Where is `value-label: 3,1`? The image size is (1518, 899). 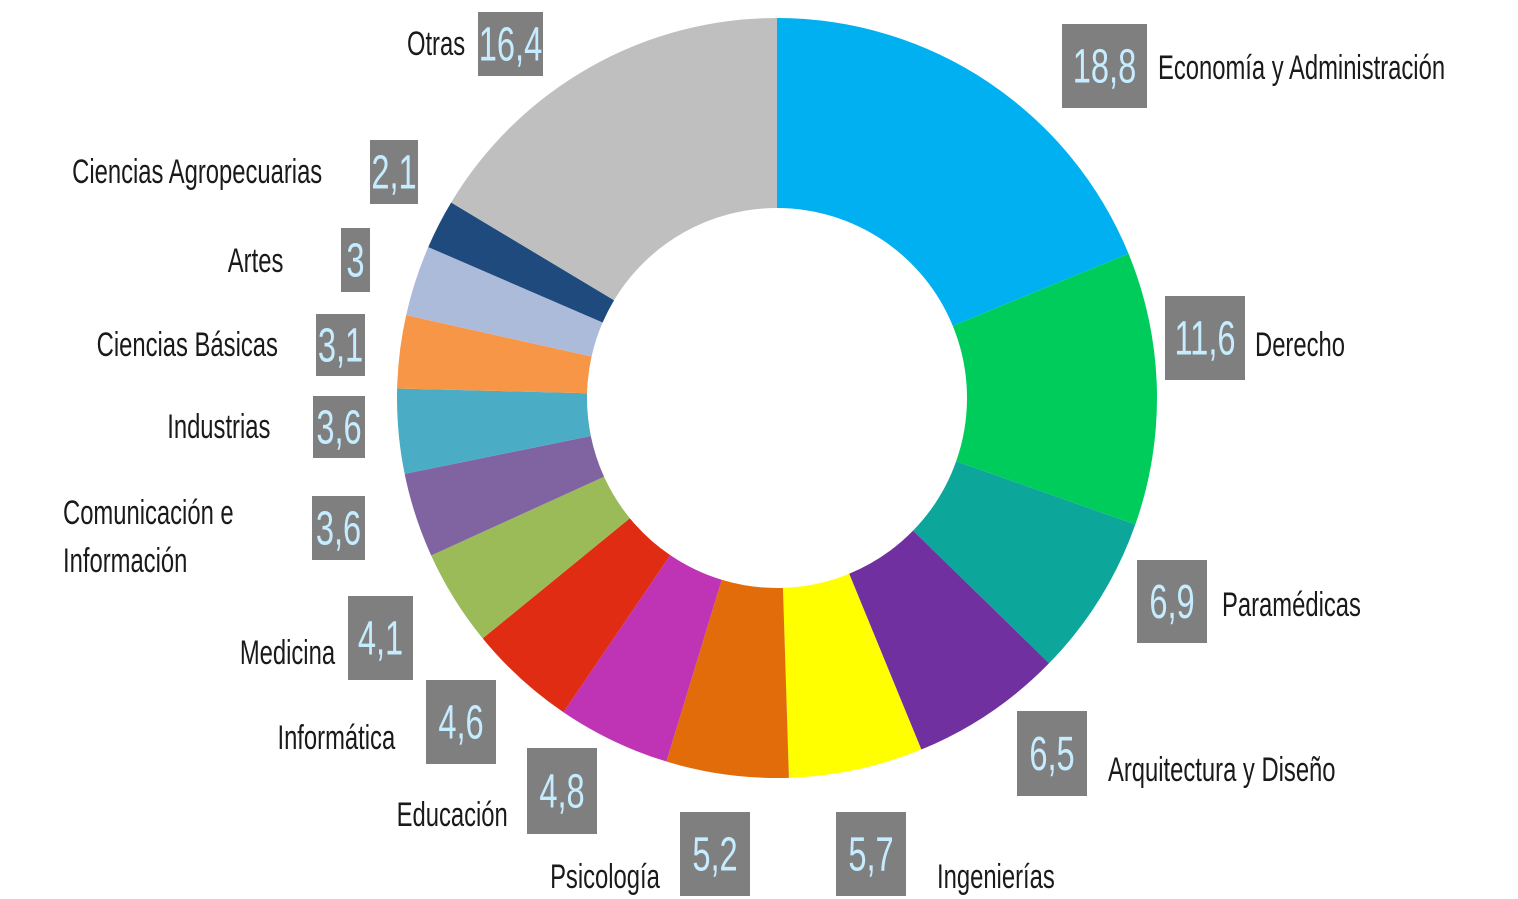
value-label: 3,1 is located at coordinates (340, 345).